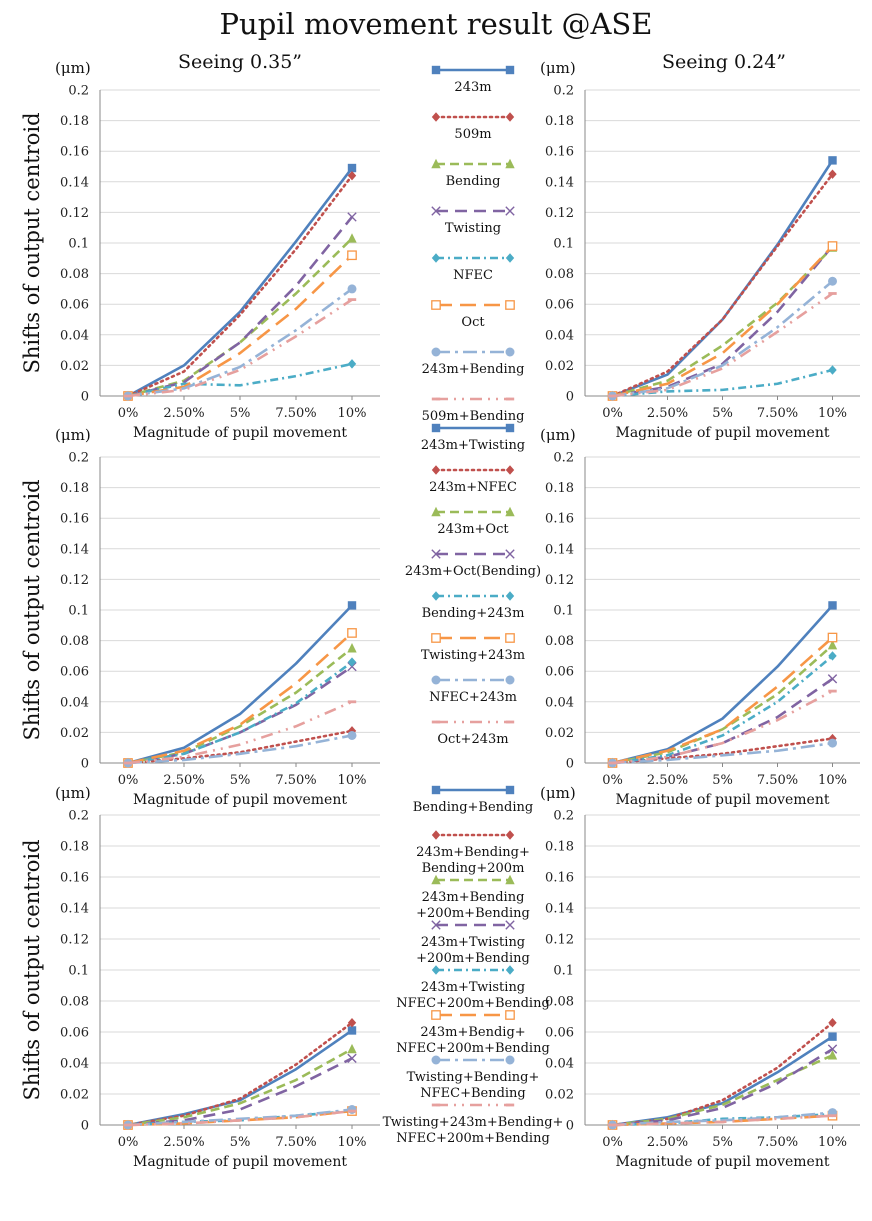 The image size is (872, 1221). I want to click on y-tick-label: 0.16, so click(559, 519).